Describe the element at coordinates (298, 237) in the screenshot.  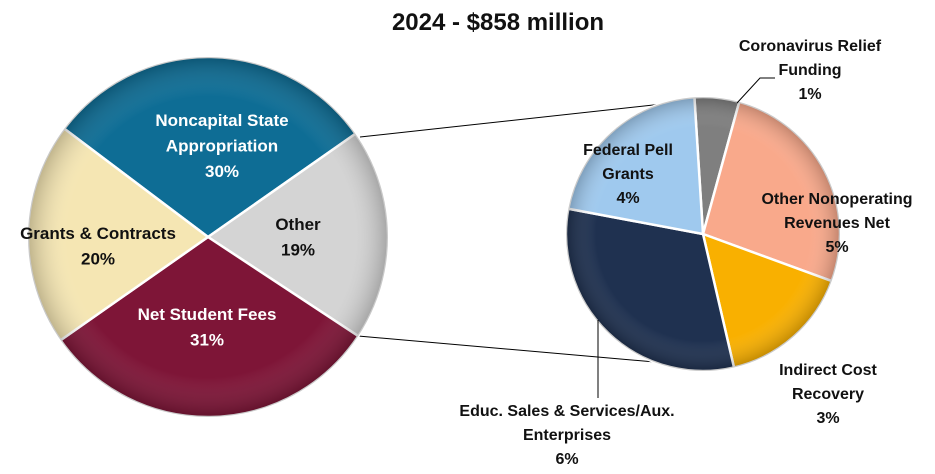
I see `main-label-other: Other 19%` at that location.